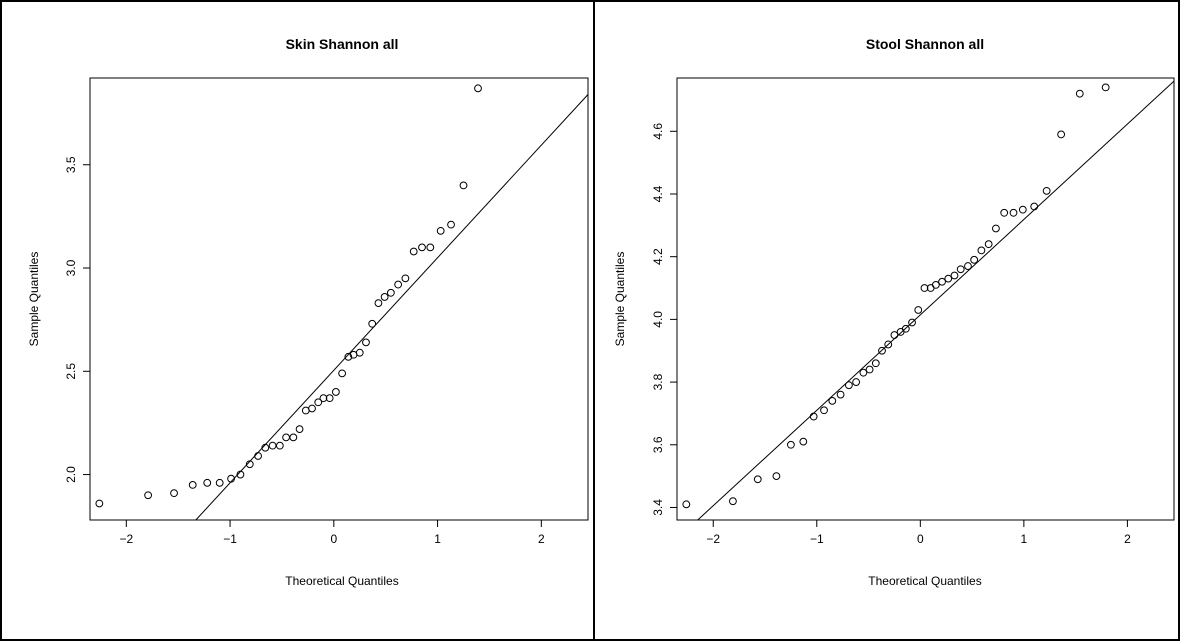 This screenshot has height=641, width=1180. What do you see at coordinates (925, 44) in the screenshot?
I see `chart-title: Stool Shannon all` at bounding box center [925, 44].